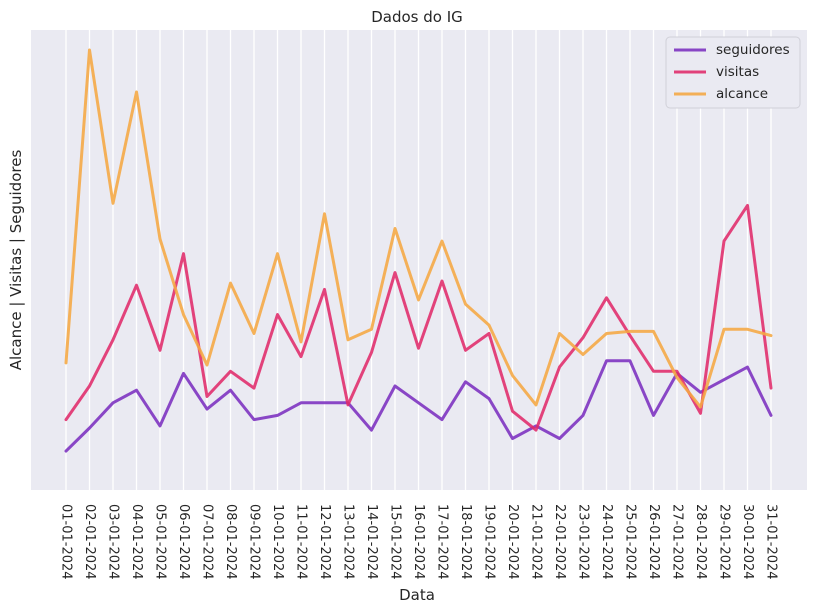 This screenshot has height=614, width=815. I want to click on x-tick-label: 09-01-2024, so click(254, 542).